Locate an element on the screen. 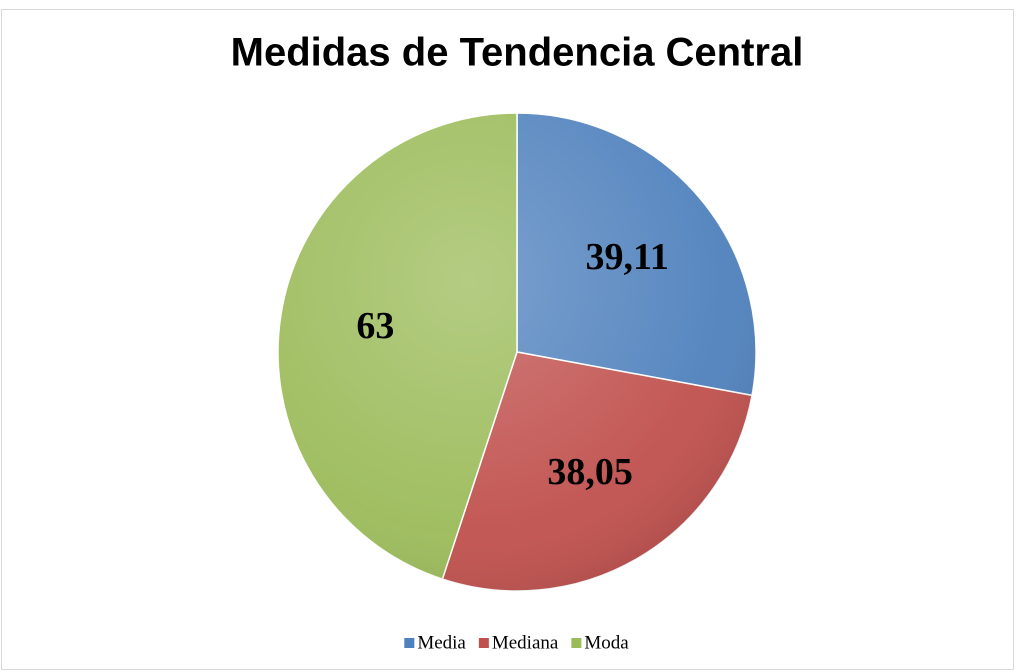  value-labels: 39,11 38,05 63 is located at coordinates (512, 364).